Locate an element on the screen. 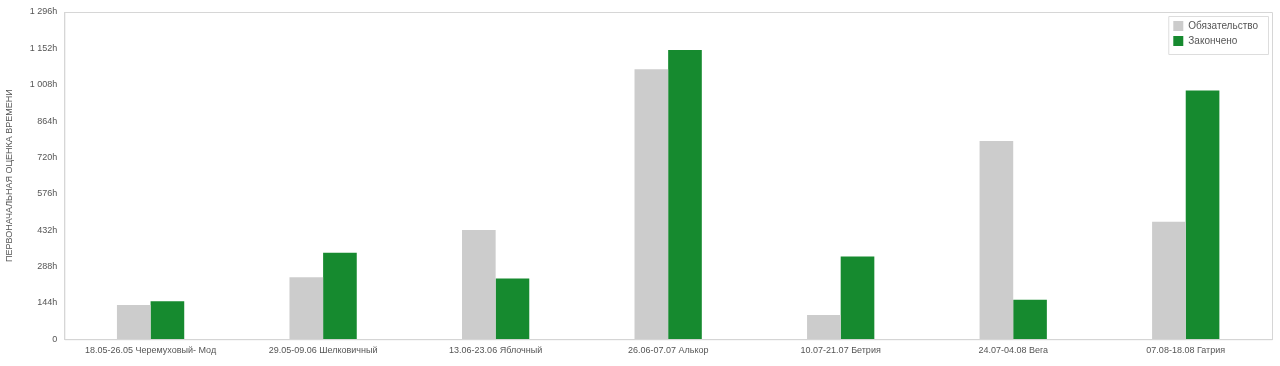  y-tick-label: 864h is located at coordinates (47, 120).